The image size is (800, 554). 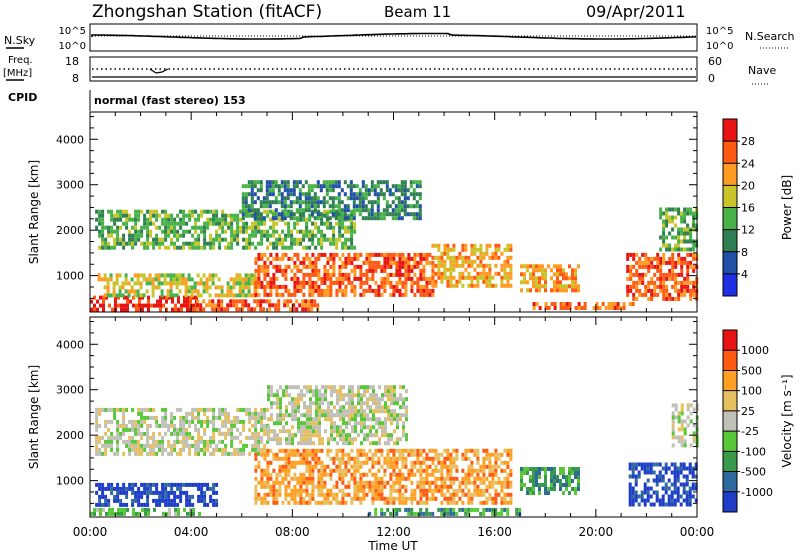 What do you see at coordinates (417, 12) in the screenshot?
I see `beam-label: Beam 11` at bounding box center [417, 12].